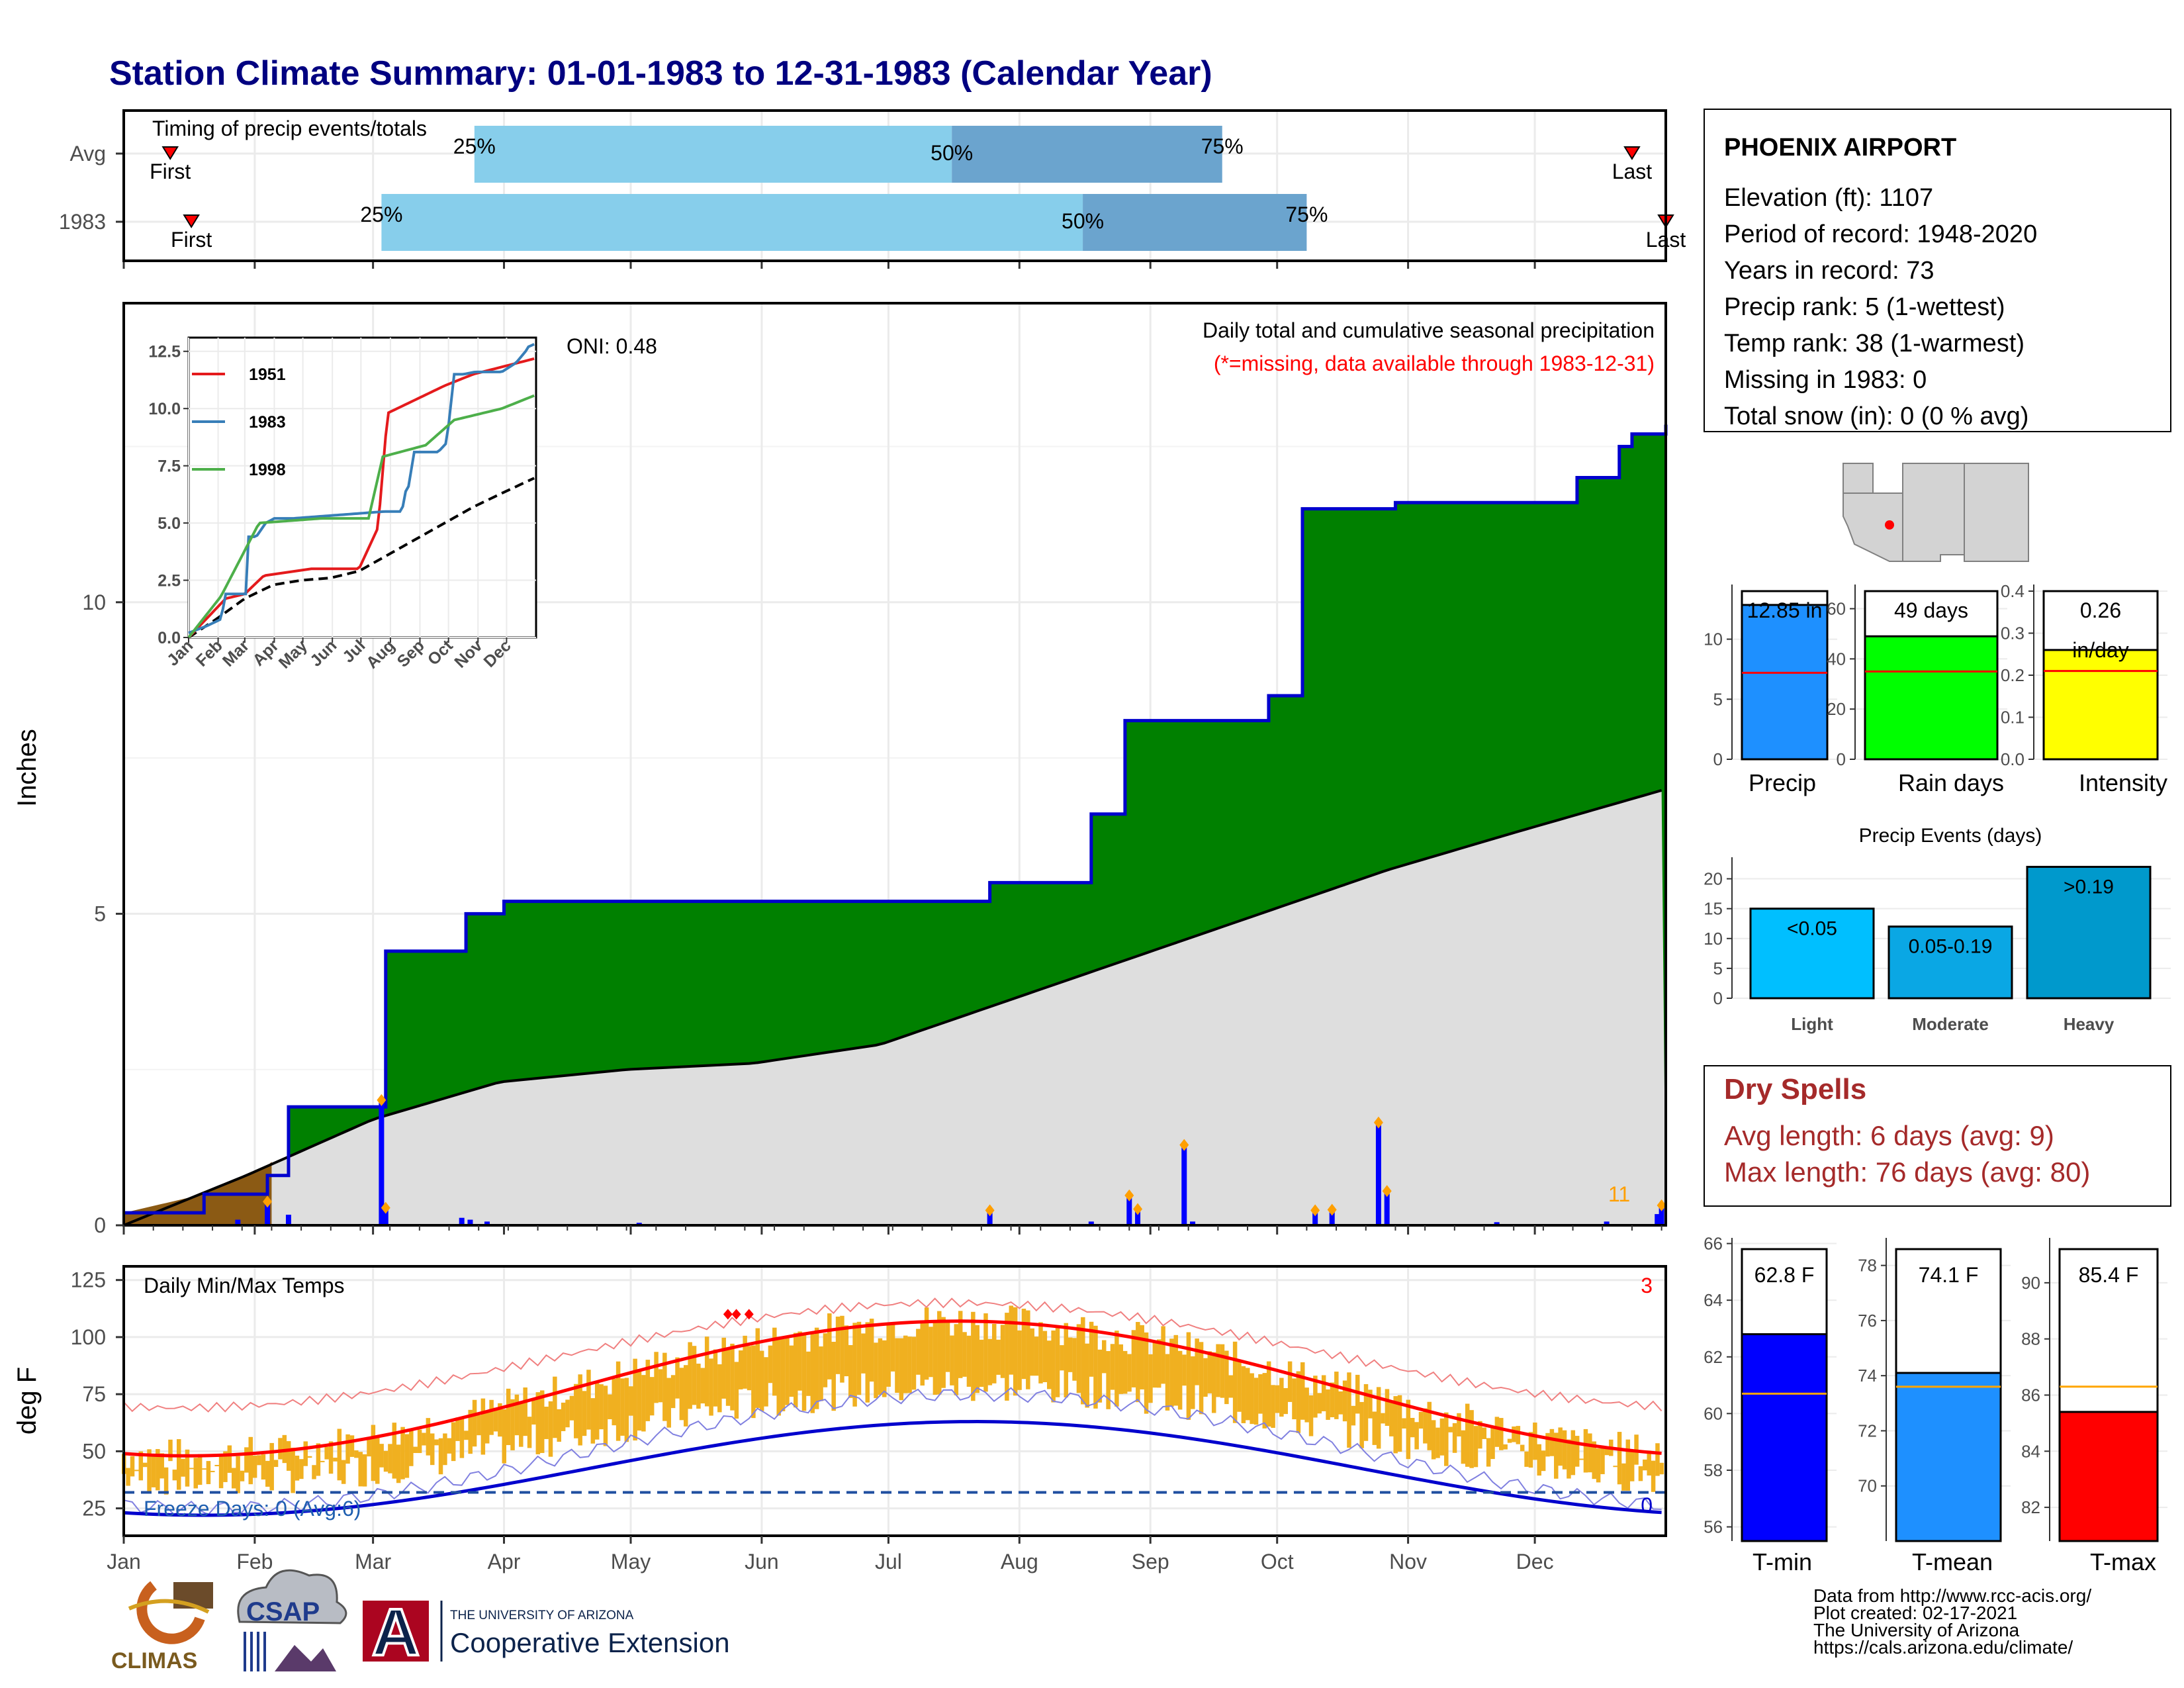 Image resolution: width=2184 pixels, height=1688 pixels. Describe the element at coordinates (164, 352) in the screenshot. I see `inset-y-tick-label: 12.5` at that location.